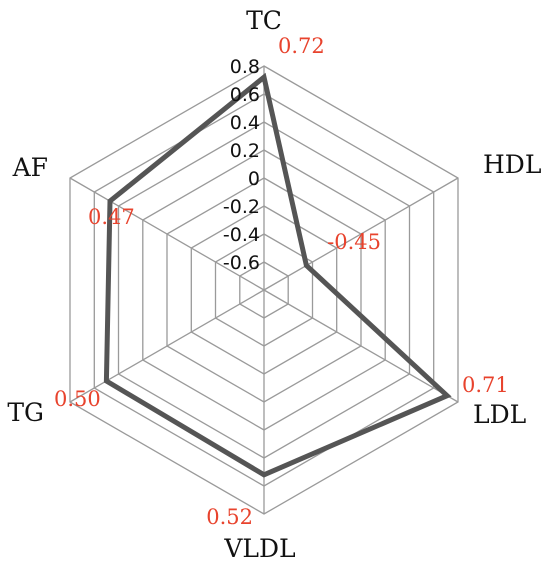 This screenshot has width=541, height=565. Describe the element at coordinates (229, 517) in the screenshot. I see `value-label-vldl: 0.52` at that location.